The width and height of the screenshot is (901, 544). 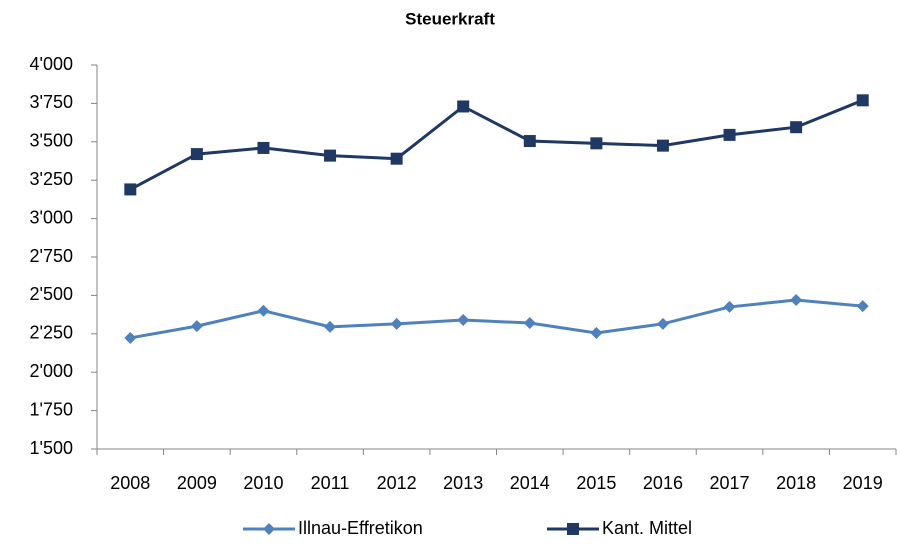 I want to click on x-tick-label: 2019, so click(x=863, y=483).